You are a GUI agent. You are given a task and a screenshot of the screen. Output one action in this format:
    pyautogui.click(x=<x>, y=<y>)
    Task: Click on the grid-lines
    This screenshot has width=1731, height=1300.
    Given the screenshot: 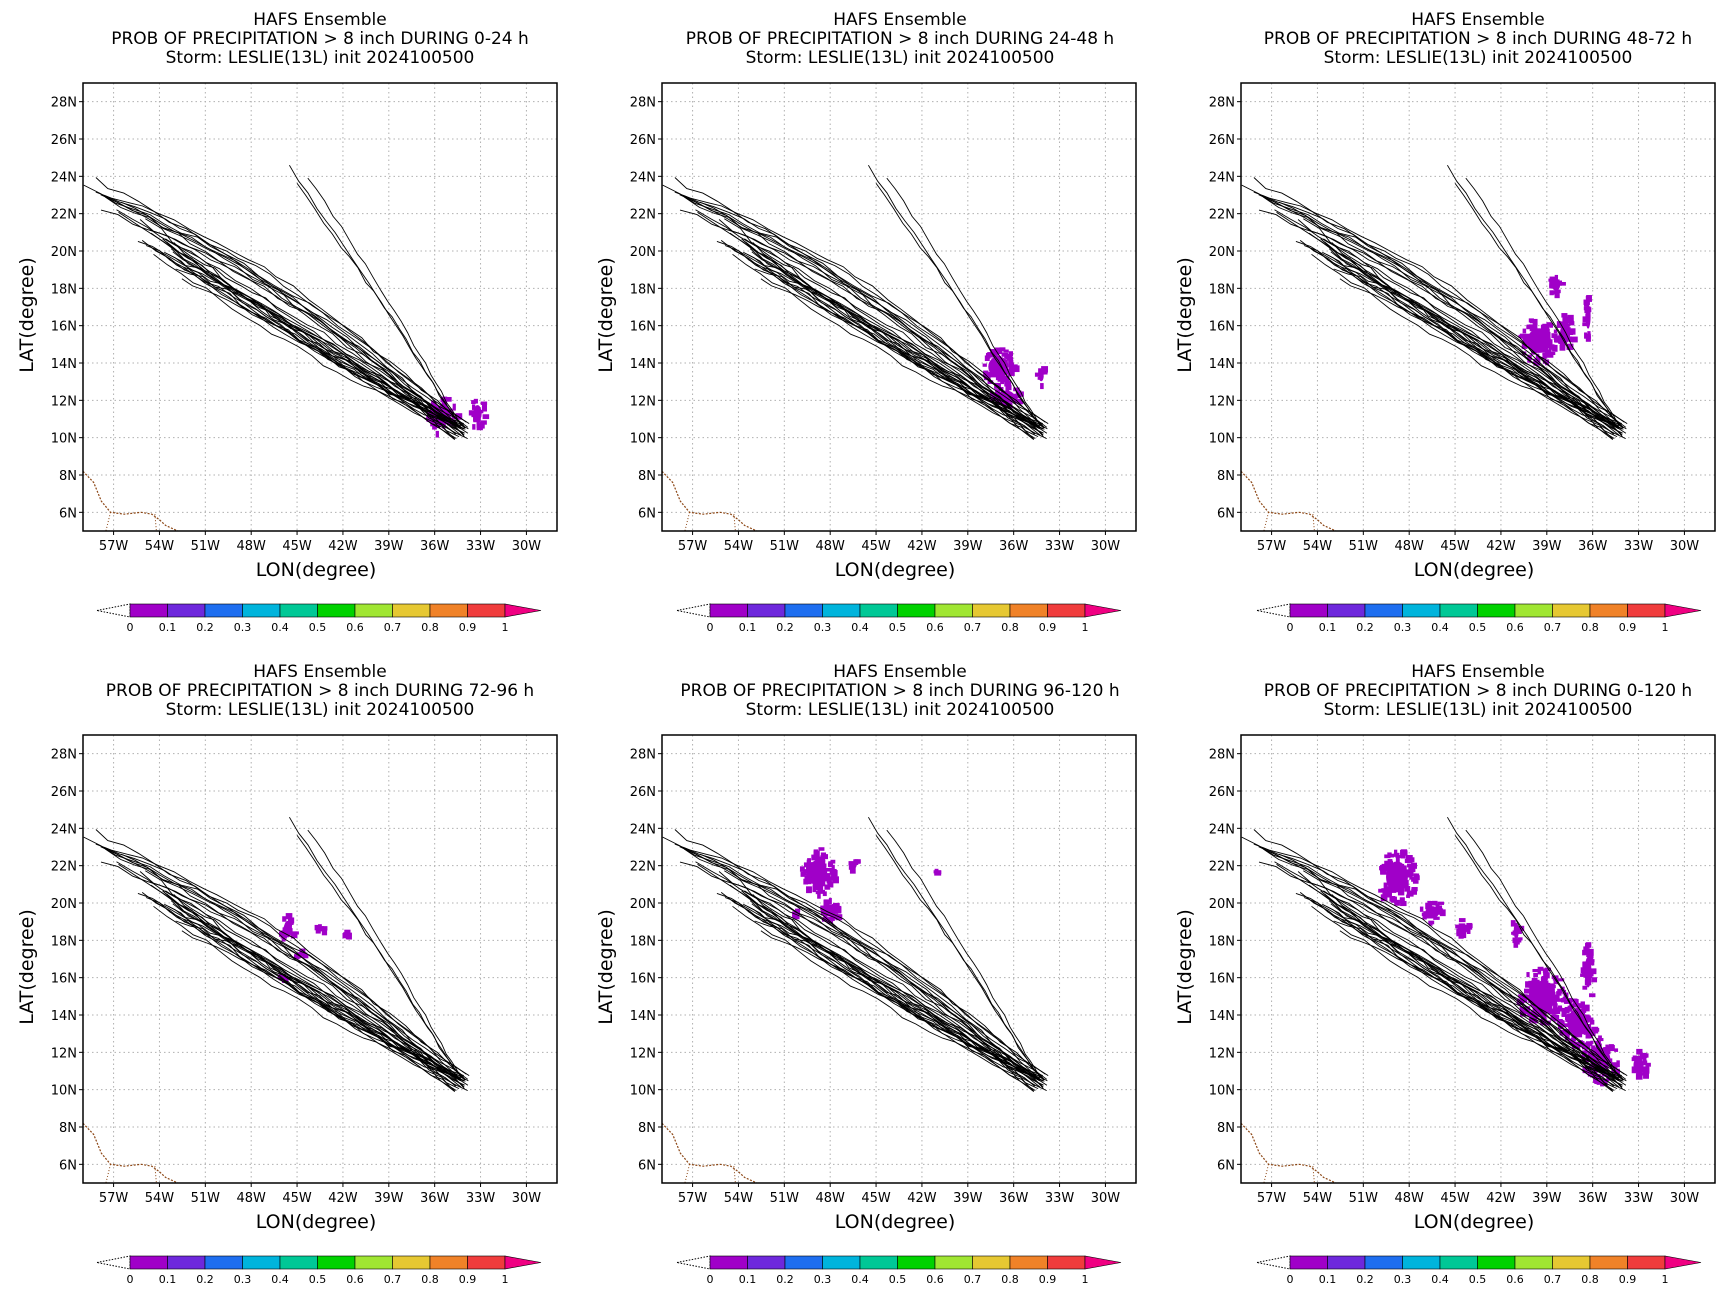 What is the action you would take?
    pyautogui.click(x=1478, y=307)
    